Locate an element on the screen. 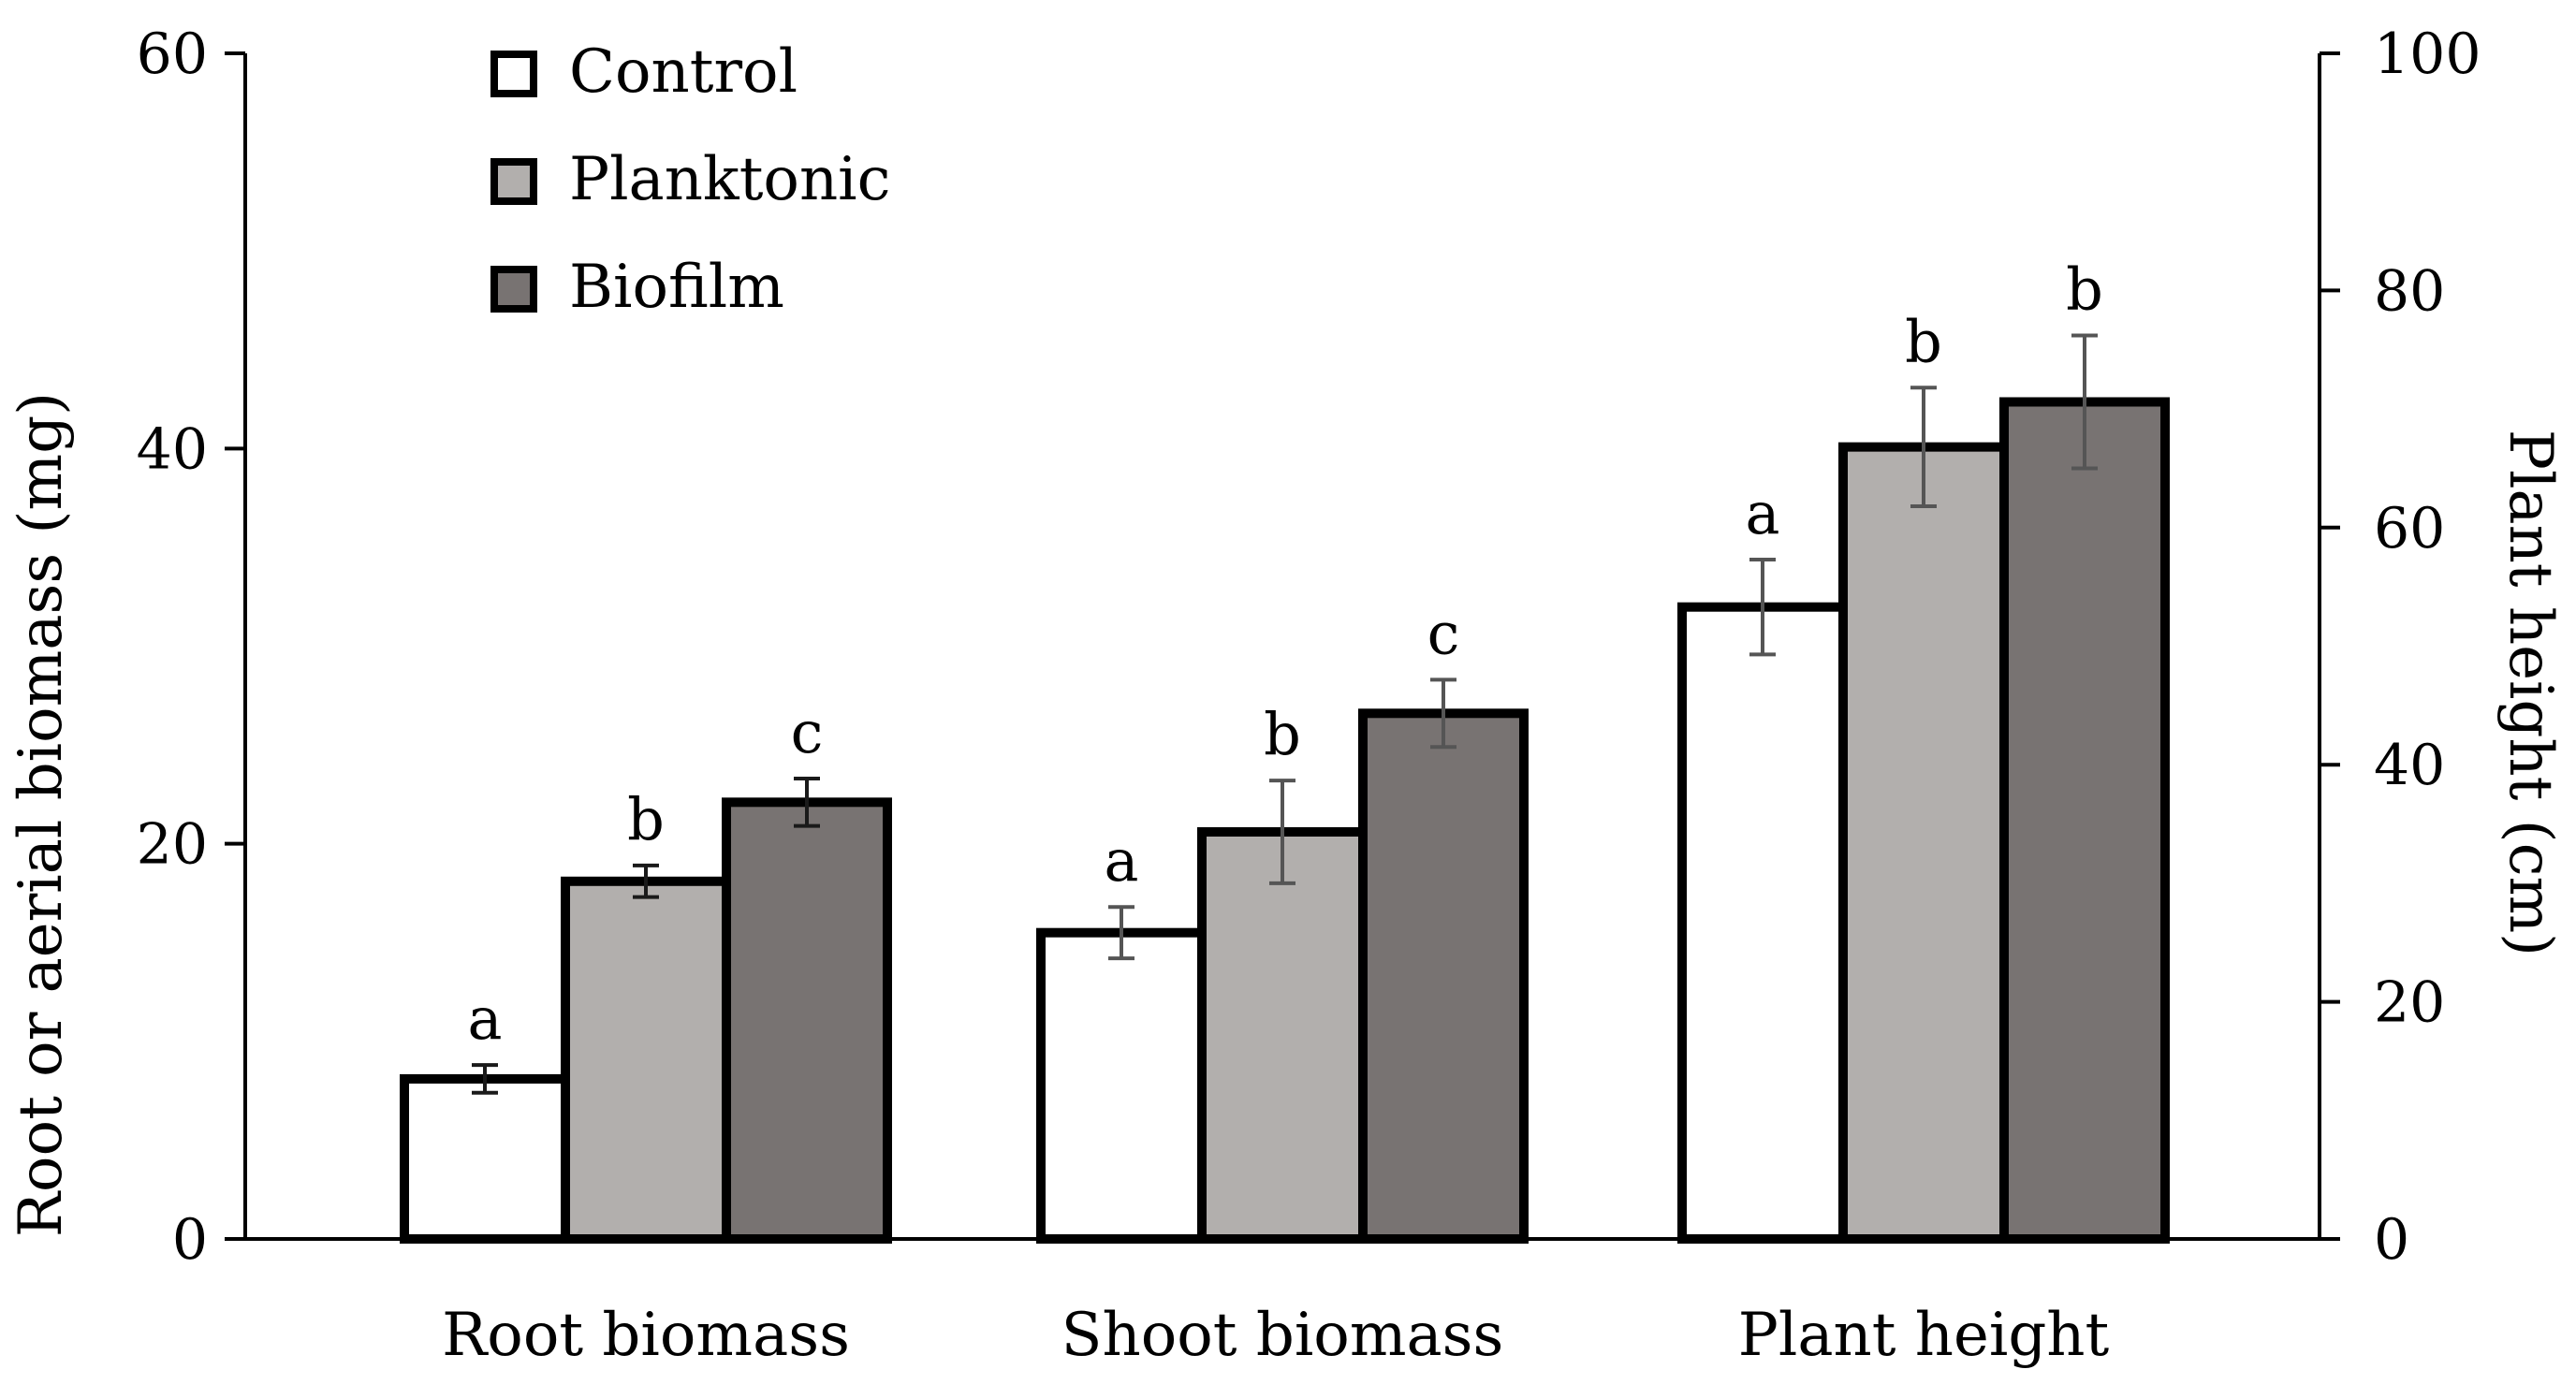  significance-letter-biofilm-plant-height: b is located at coordinates (2084, 289).